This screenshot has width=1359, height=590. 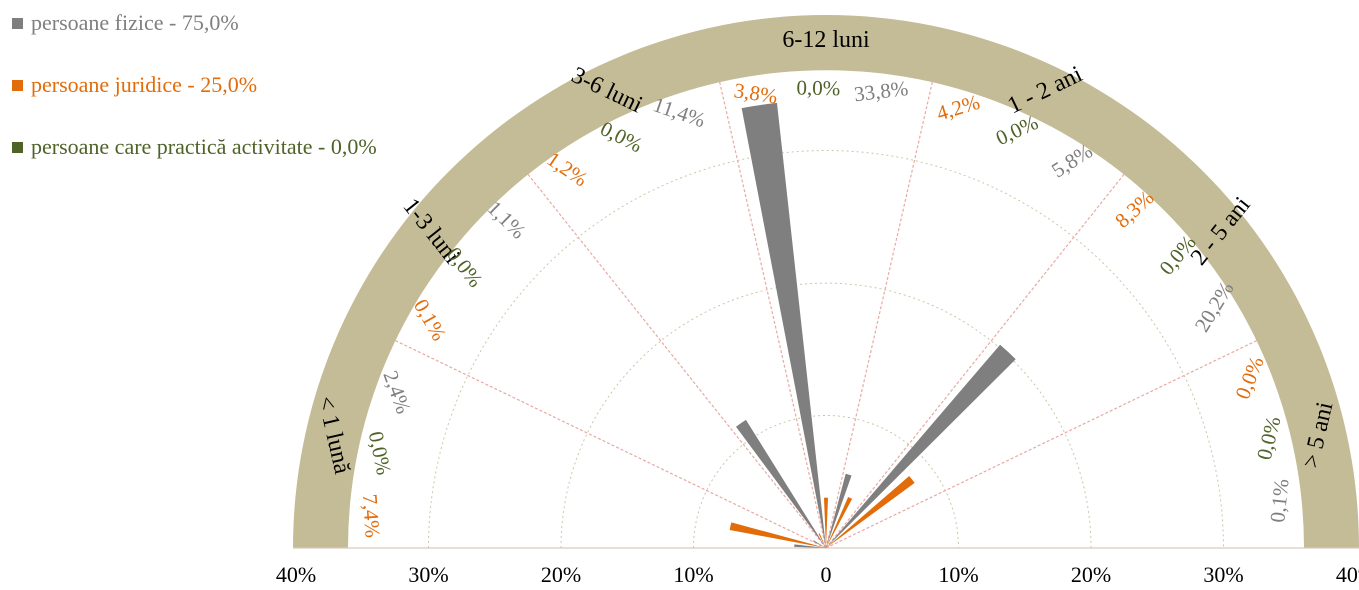 What do you see at coordinates (958, 108) in the screenshot?
I see `value-label: 4,2%` at bounding box center [958, 108].